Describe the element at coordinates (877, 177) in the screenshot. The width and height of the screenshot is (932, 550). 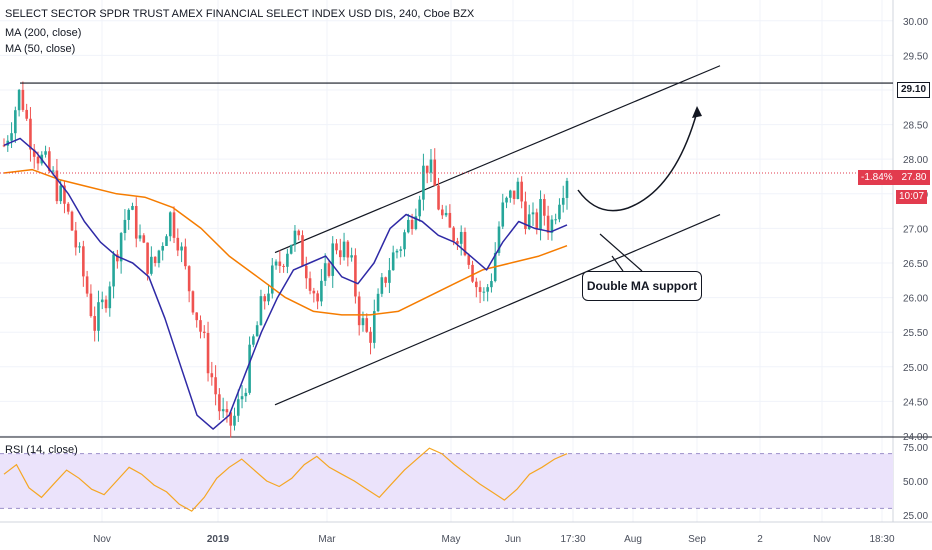
I see `change-percent: -1.84%` at that location.